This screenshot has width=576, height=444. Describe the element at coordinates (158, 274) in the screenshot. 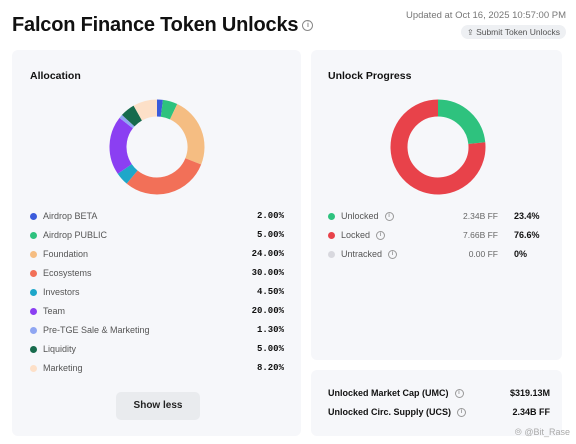

I see `allocation-legend-item: Ecosystems 30.00%` at that location.